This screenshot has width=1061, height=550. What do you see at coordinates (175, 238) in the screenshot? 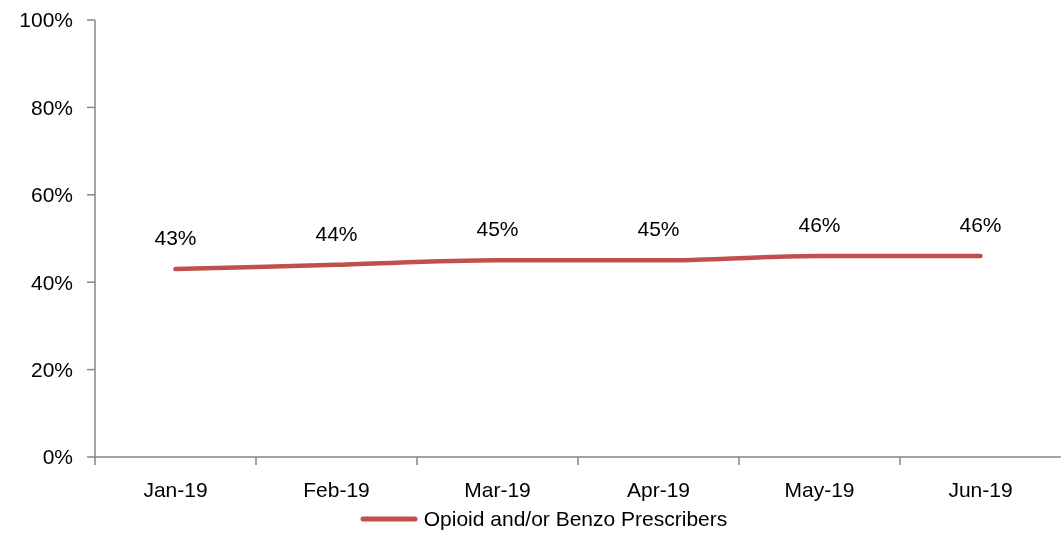
I see `data-label: 43%` at bounding box center [175, 238].